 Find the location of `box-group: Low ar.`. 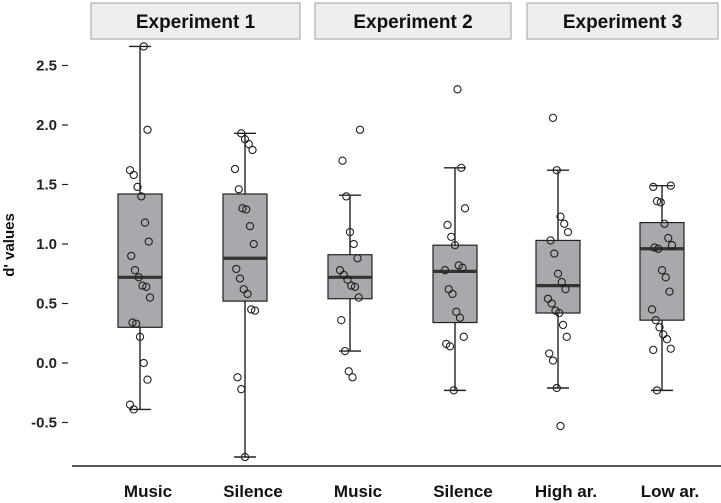

box-group: Low ar. is located at coordinates (669, 341).